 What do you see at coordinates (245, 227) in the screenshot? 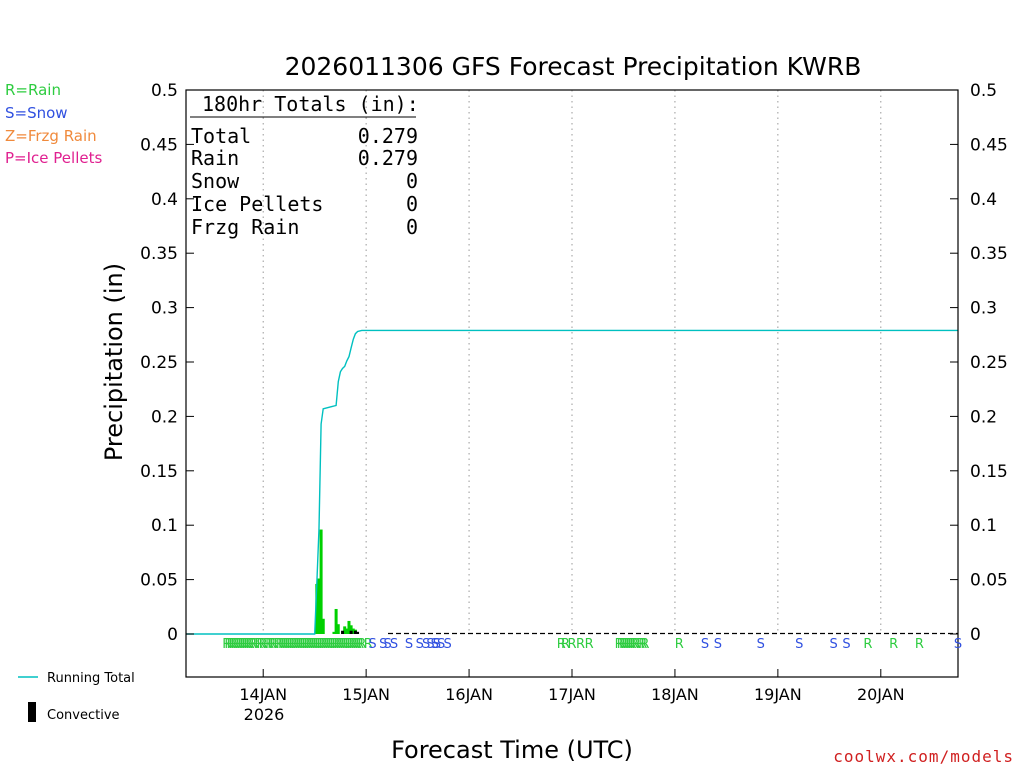
I see `totals-frzg-rain-label: Frzg Rain` at bounding box center [245, 227].